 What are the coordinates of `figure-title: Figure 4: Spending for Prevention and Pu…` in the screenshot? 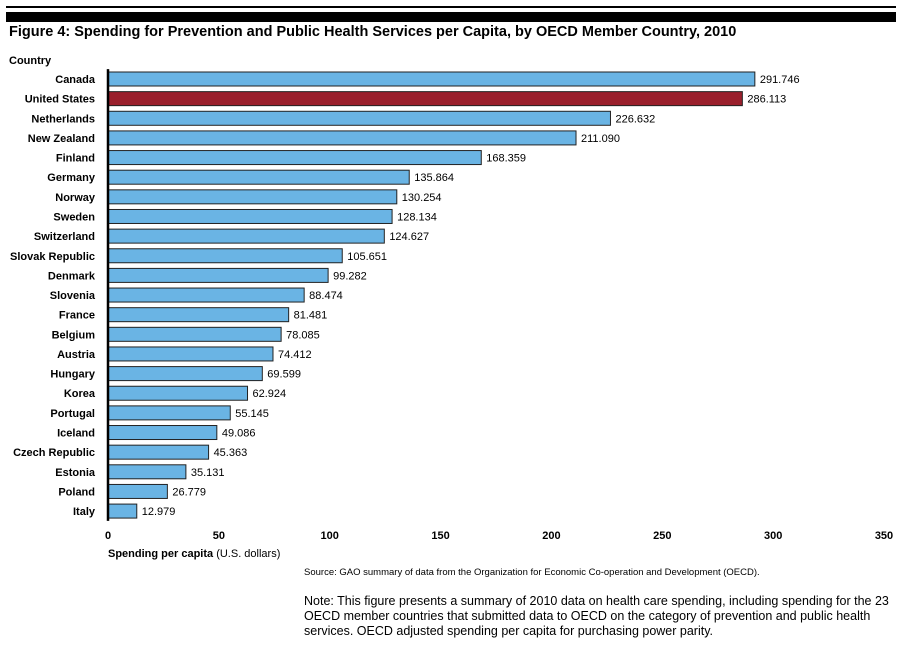 It's located at (373, 32).